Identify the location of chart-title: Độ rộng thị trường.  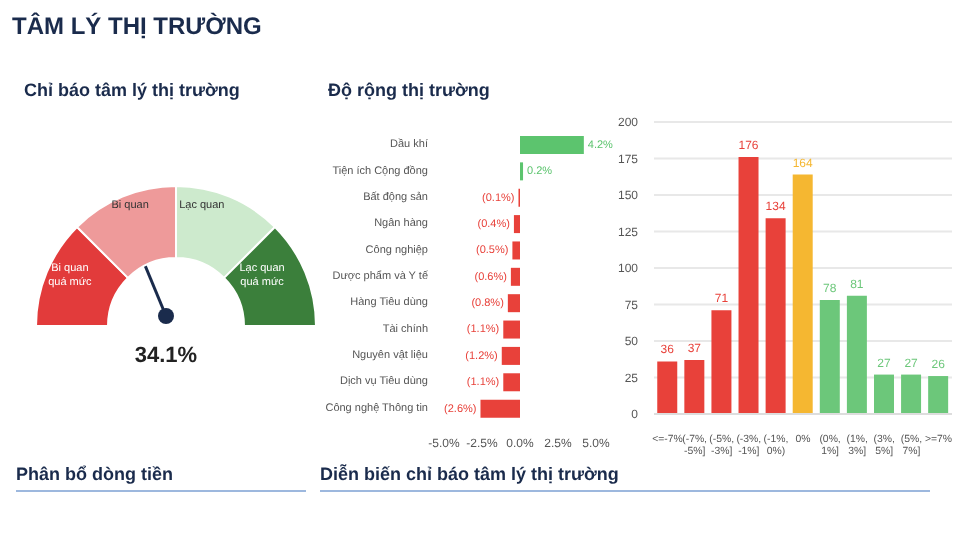
(409, 92).